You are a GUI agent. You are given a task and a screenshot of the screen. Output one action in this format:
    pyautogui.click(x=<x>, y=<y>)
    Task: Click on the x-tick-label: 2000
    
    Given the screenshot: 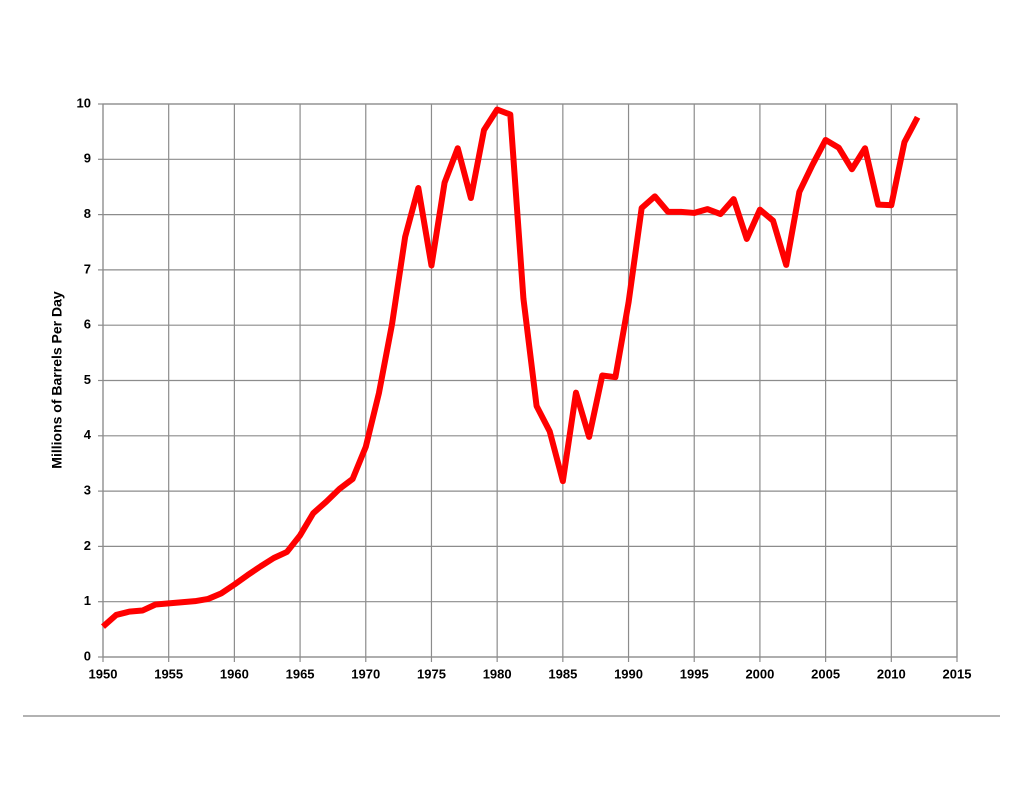 What is the action you would take?
    pyautogui.click(x=759, y=673)
    